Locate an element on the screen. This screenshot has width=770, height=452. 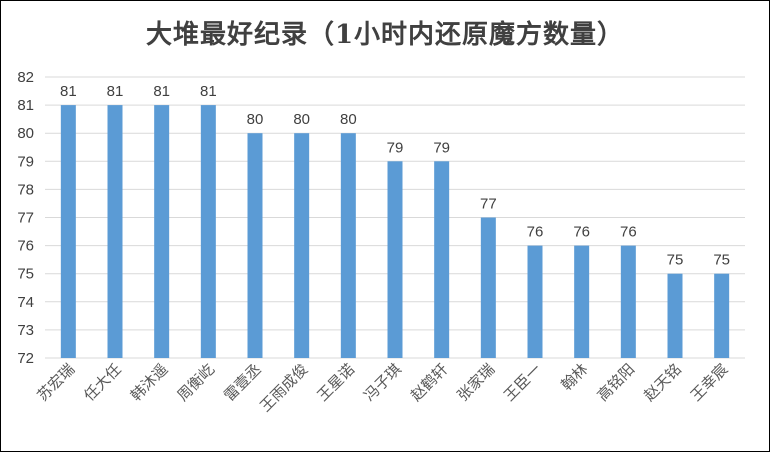
y-tick-label: 78 is located at coordinates (25, 189).